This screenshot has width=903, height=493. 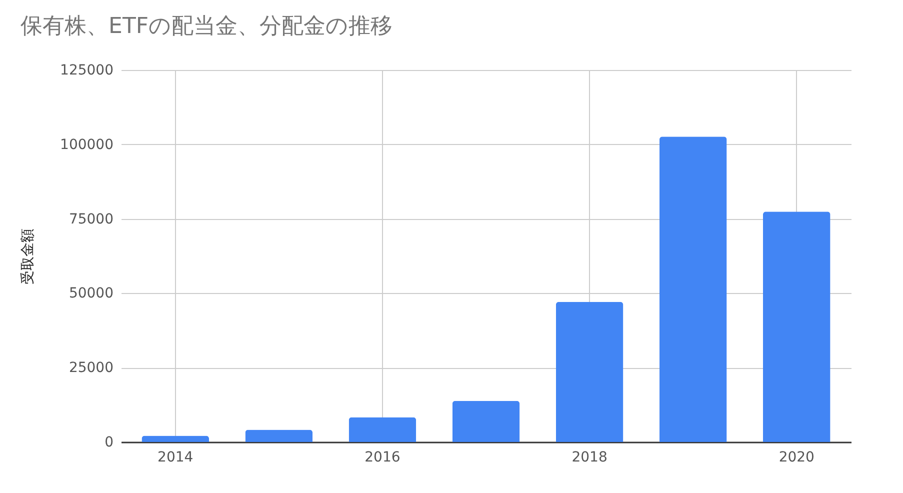 I want to click on x-tick-label: 2018, so click(x=590, y=458).